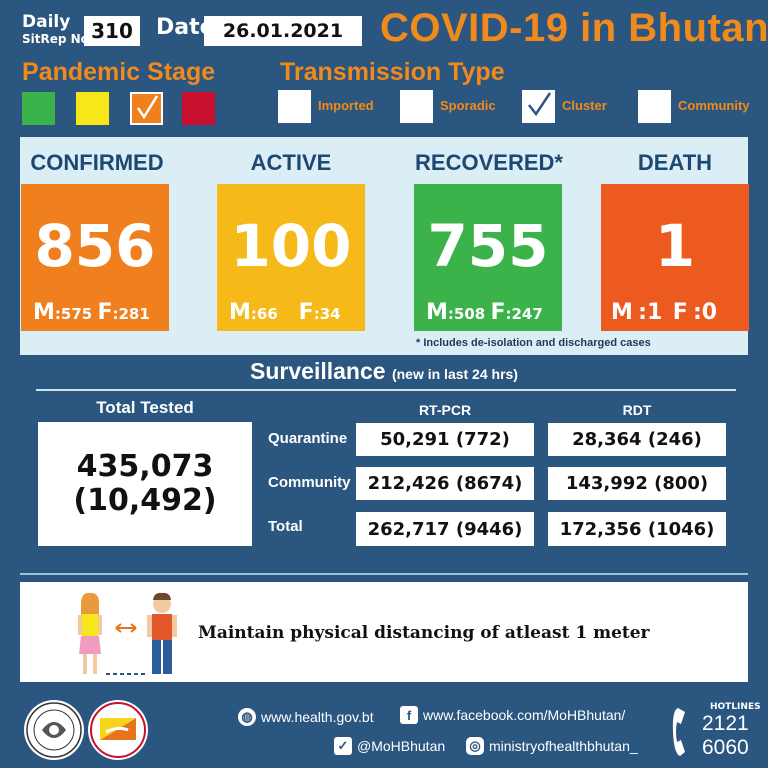 Image resolution: width=768 pixels, height=768 pixels. I want to click on active-card: 100 M:66 F:34, so click(291, 257).